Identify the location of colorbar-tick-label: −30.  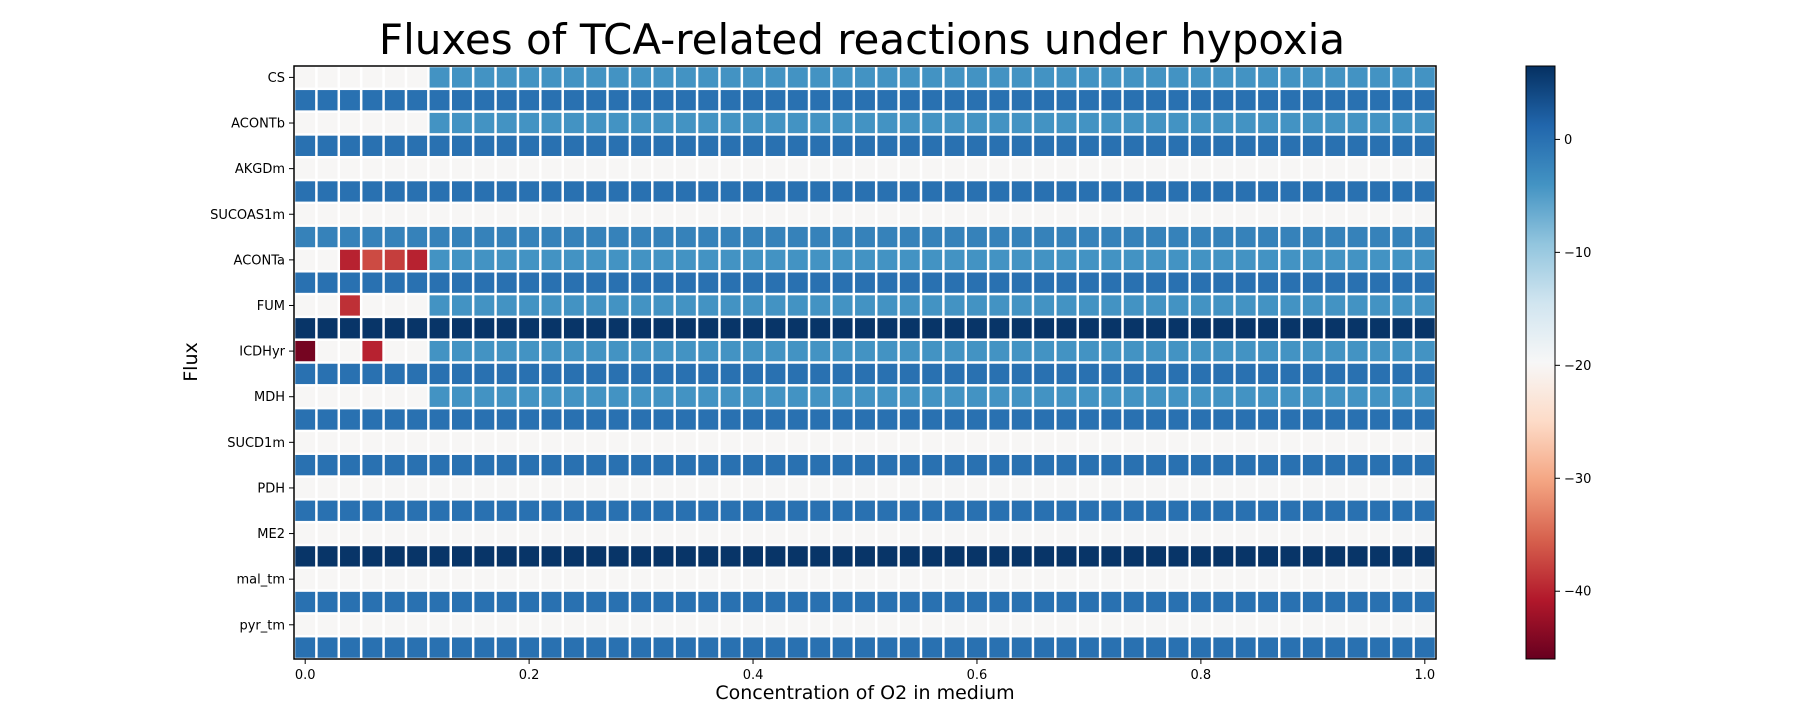
(1577, 479).